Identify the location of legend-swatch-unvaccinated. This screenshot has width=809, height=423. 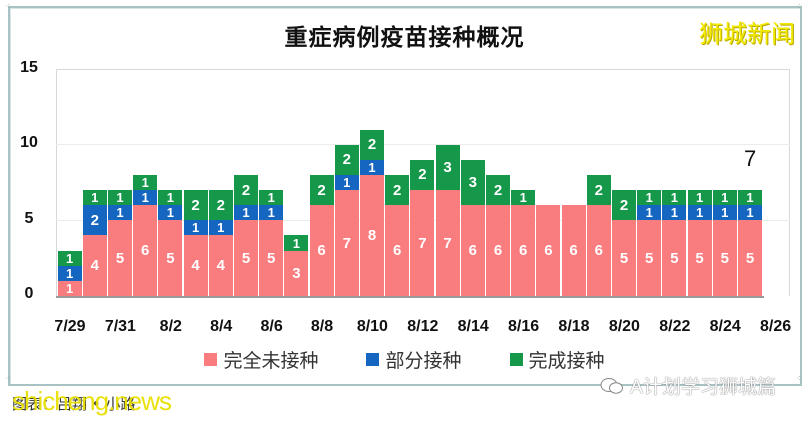
(211, 359).